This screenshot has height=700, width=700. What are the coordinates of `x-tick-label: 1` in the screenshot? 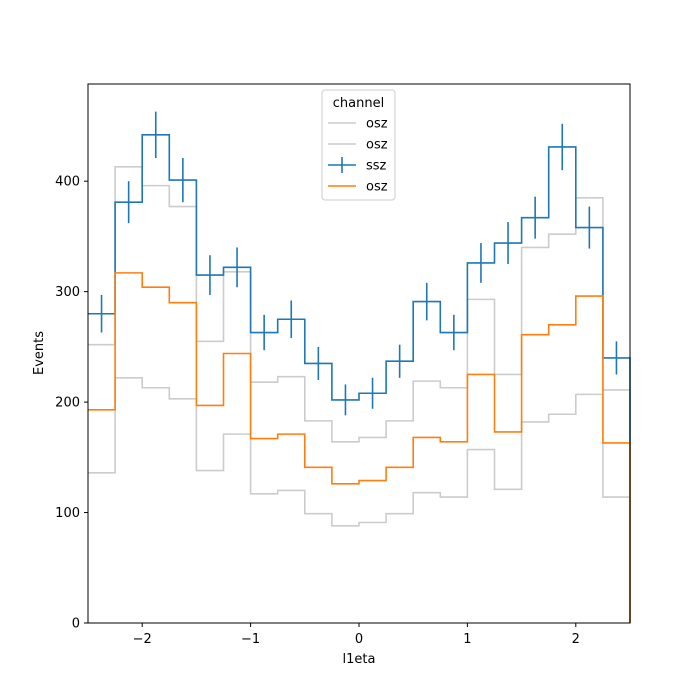 It's located at (467, 639).